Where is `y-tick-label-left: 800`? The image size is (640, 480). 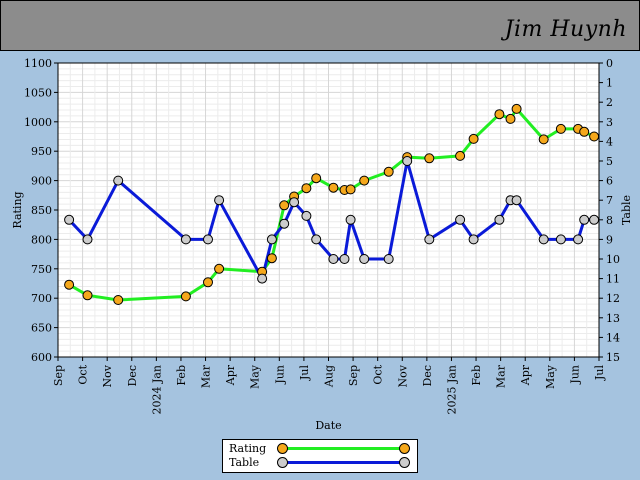 y-tick-label-left: 800 is located at coordinates (41, 239).